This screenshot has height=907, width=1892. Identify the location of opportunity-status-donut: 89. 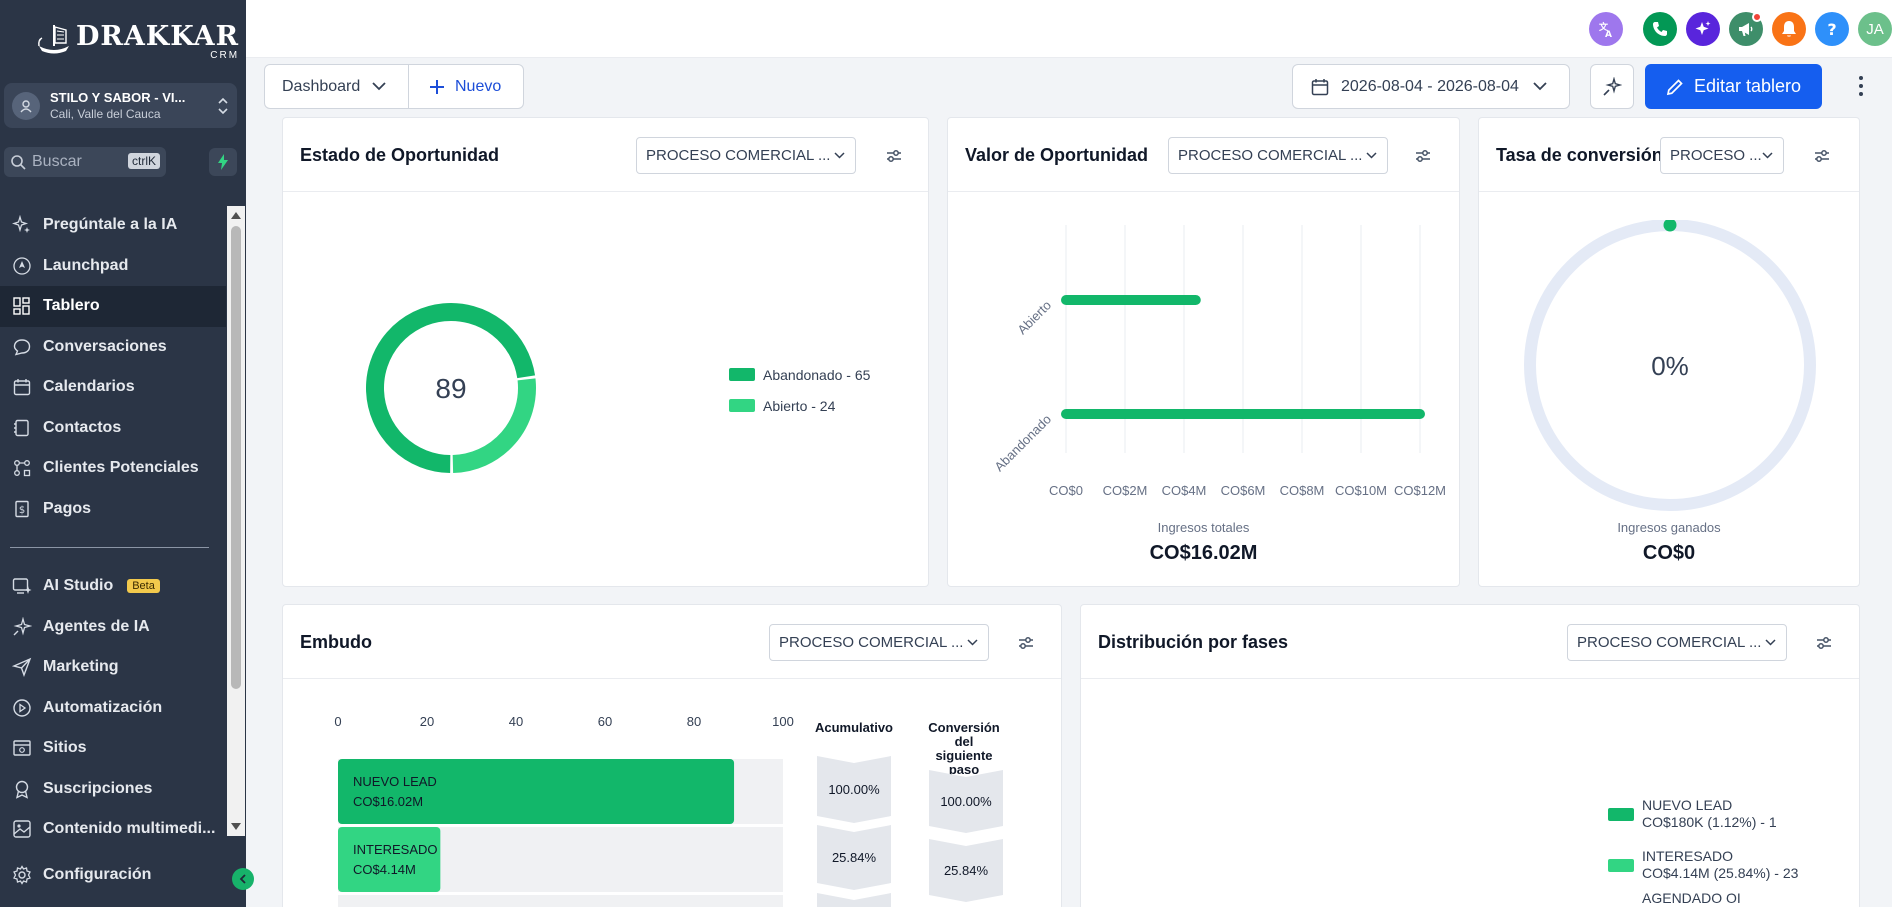
(451, 388).